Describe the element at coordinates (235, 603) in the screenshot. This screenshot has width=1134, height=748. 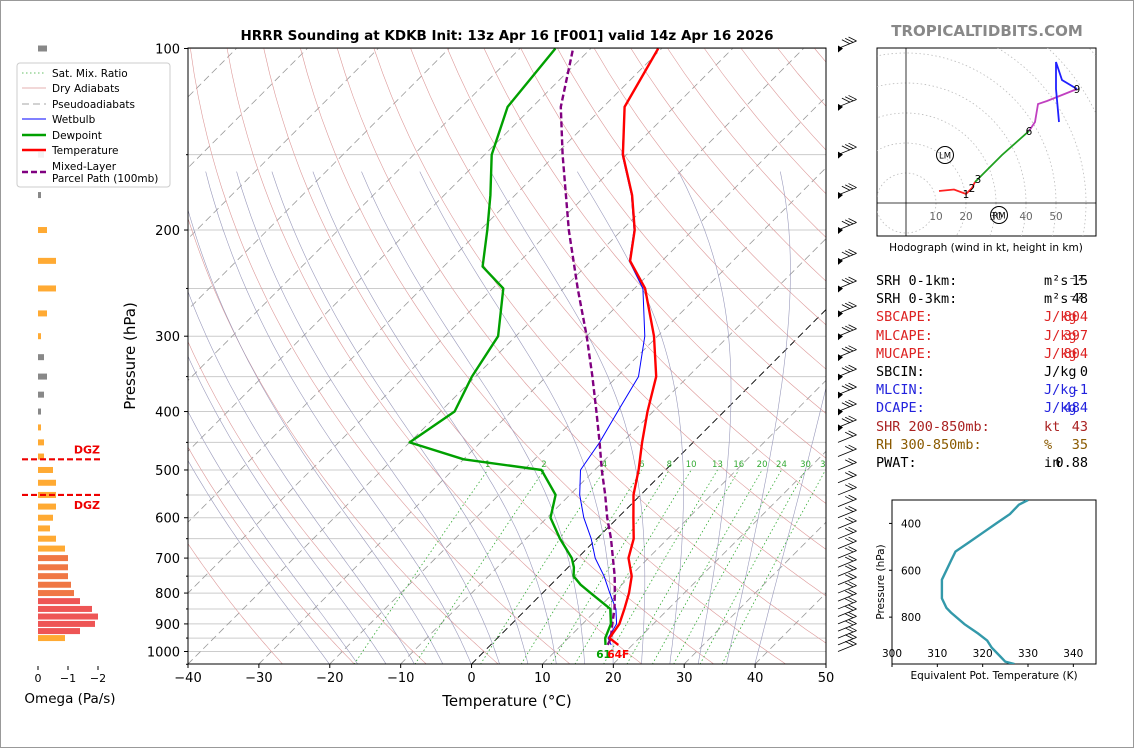
I see `dry-adiabat-line` at that location.